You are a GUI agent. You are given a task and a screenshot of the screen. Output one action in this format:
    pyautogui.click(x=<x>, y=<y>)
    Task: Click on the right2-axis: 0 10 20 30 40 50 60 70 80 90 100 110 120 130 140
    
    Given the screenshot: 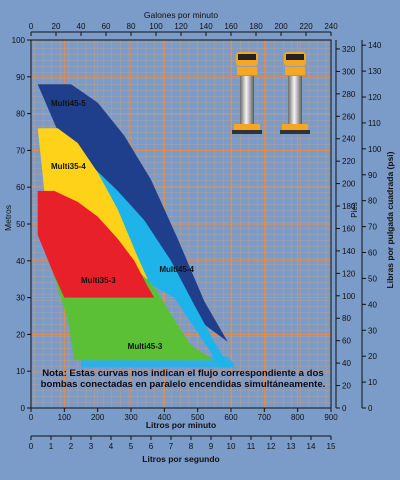 What is the action you would take?
    pyautogui.click(x=371, y=226)
    